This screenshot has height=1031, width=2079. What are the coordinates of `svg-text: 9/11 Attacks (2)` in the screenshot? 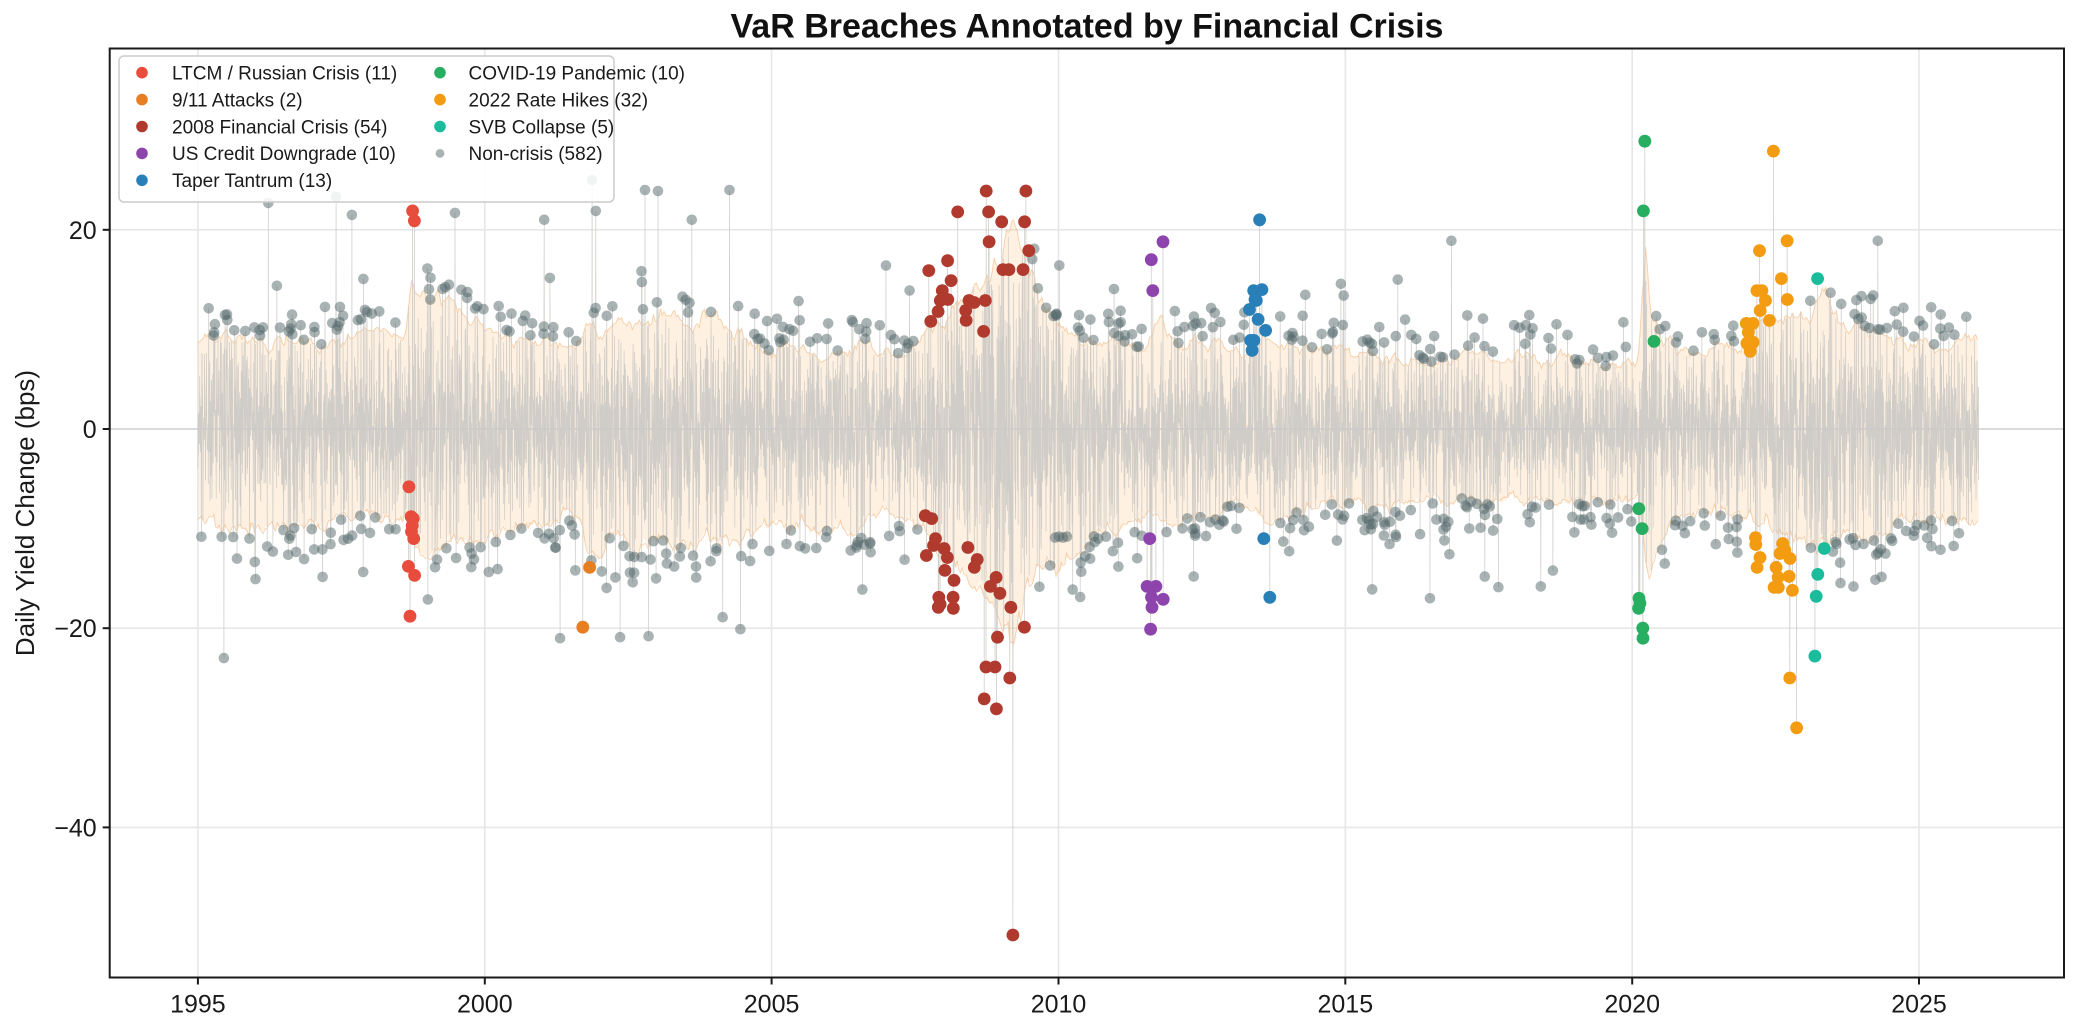 It's located at (237, 100).